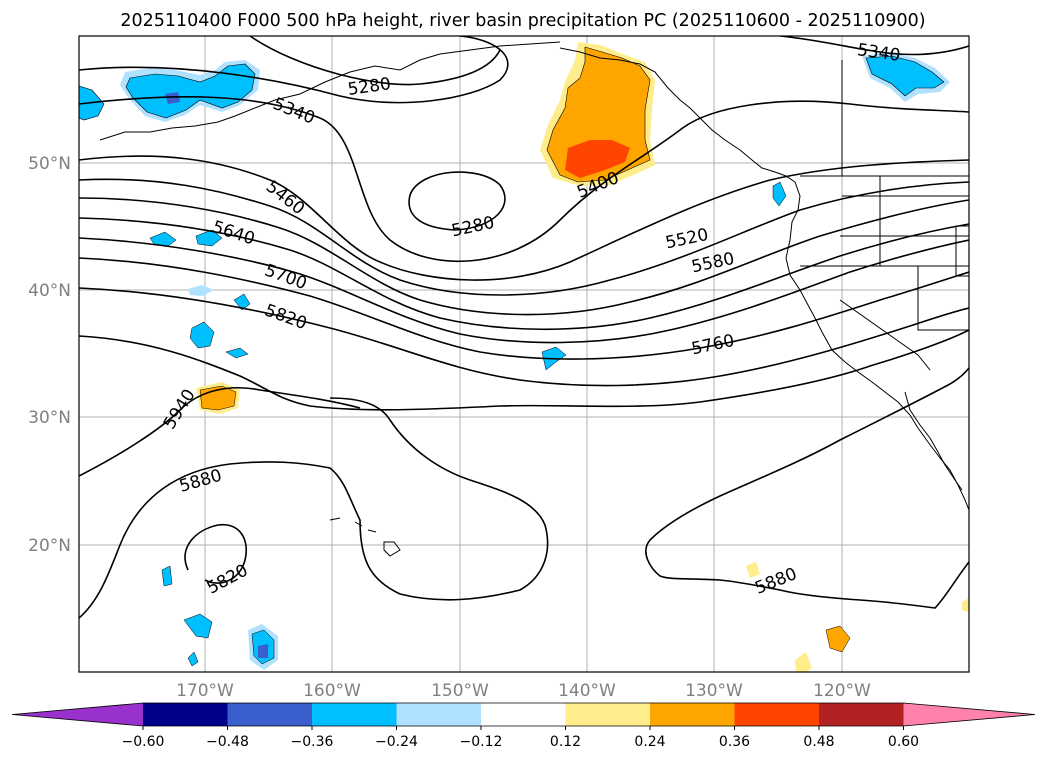 The image size is (1047, 765). I want to click on lon-label-170w: 170°W, so click(205, 691).